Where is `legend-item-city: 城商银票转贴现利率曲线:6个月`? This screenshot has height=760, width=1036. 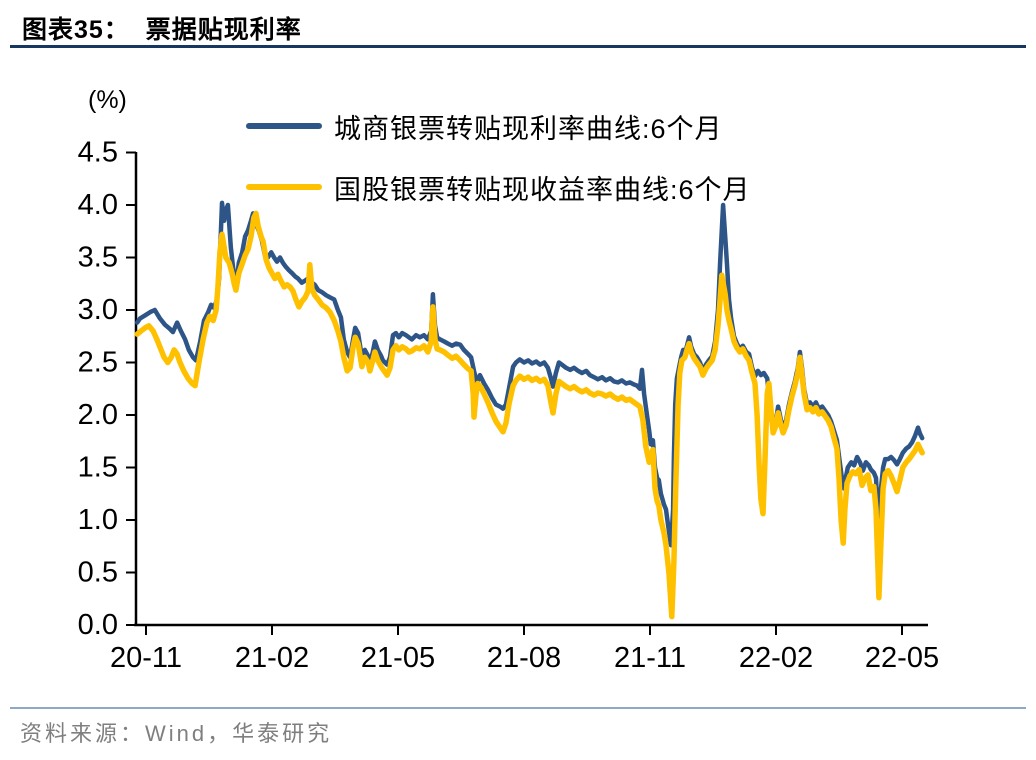 legend-item-city: 城商银票转贴现利率曲线:6个月 is located at coordinates (498, 126).